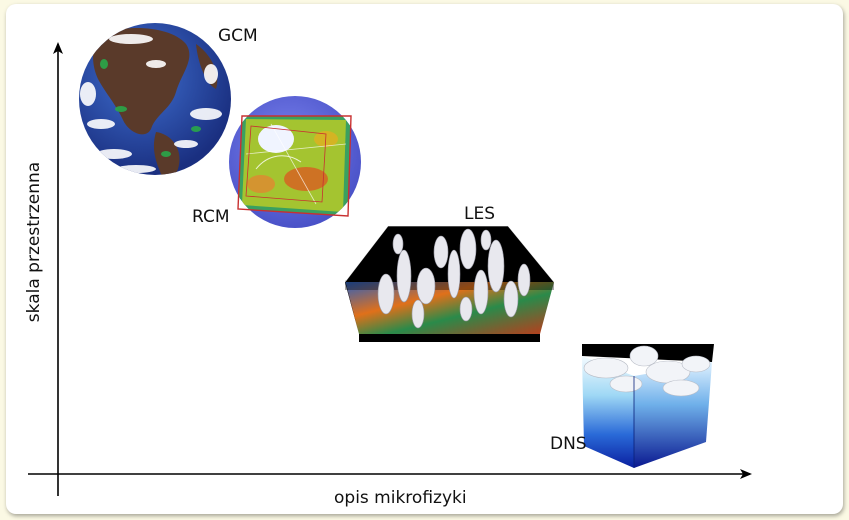 This screenshot has width=849, height=520. Describe the element at coordinates (400, 498) in the screenshot. I see `x-axis-label: opis mikrofizyki` at that location.